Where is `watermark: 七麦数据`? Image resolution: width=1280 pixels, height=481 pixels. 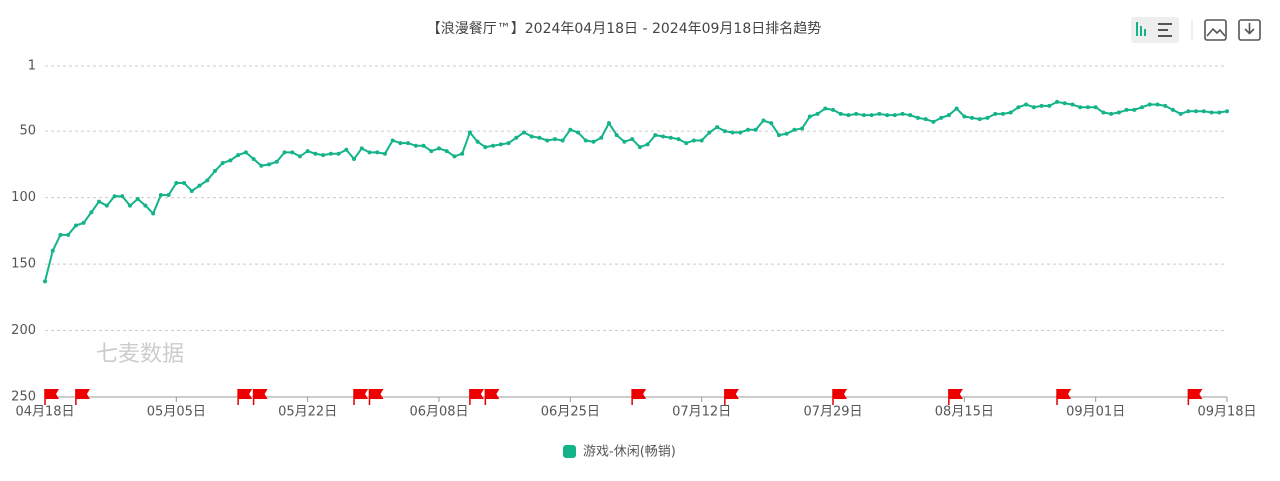
watermark: 七麦数据 is located at coordinates (140, 354).